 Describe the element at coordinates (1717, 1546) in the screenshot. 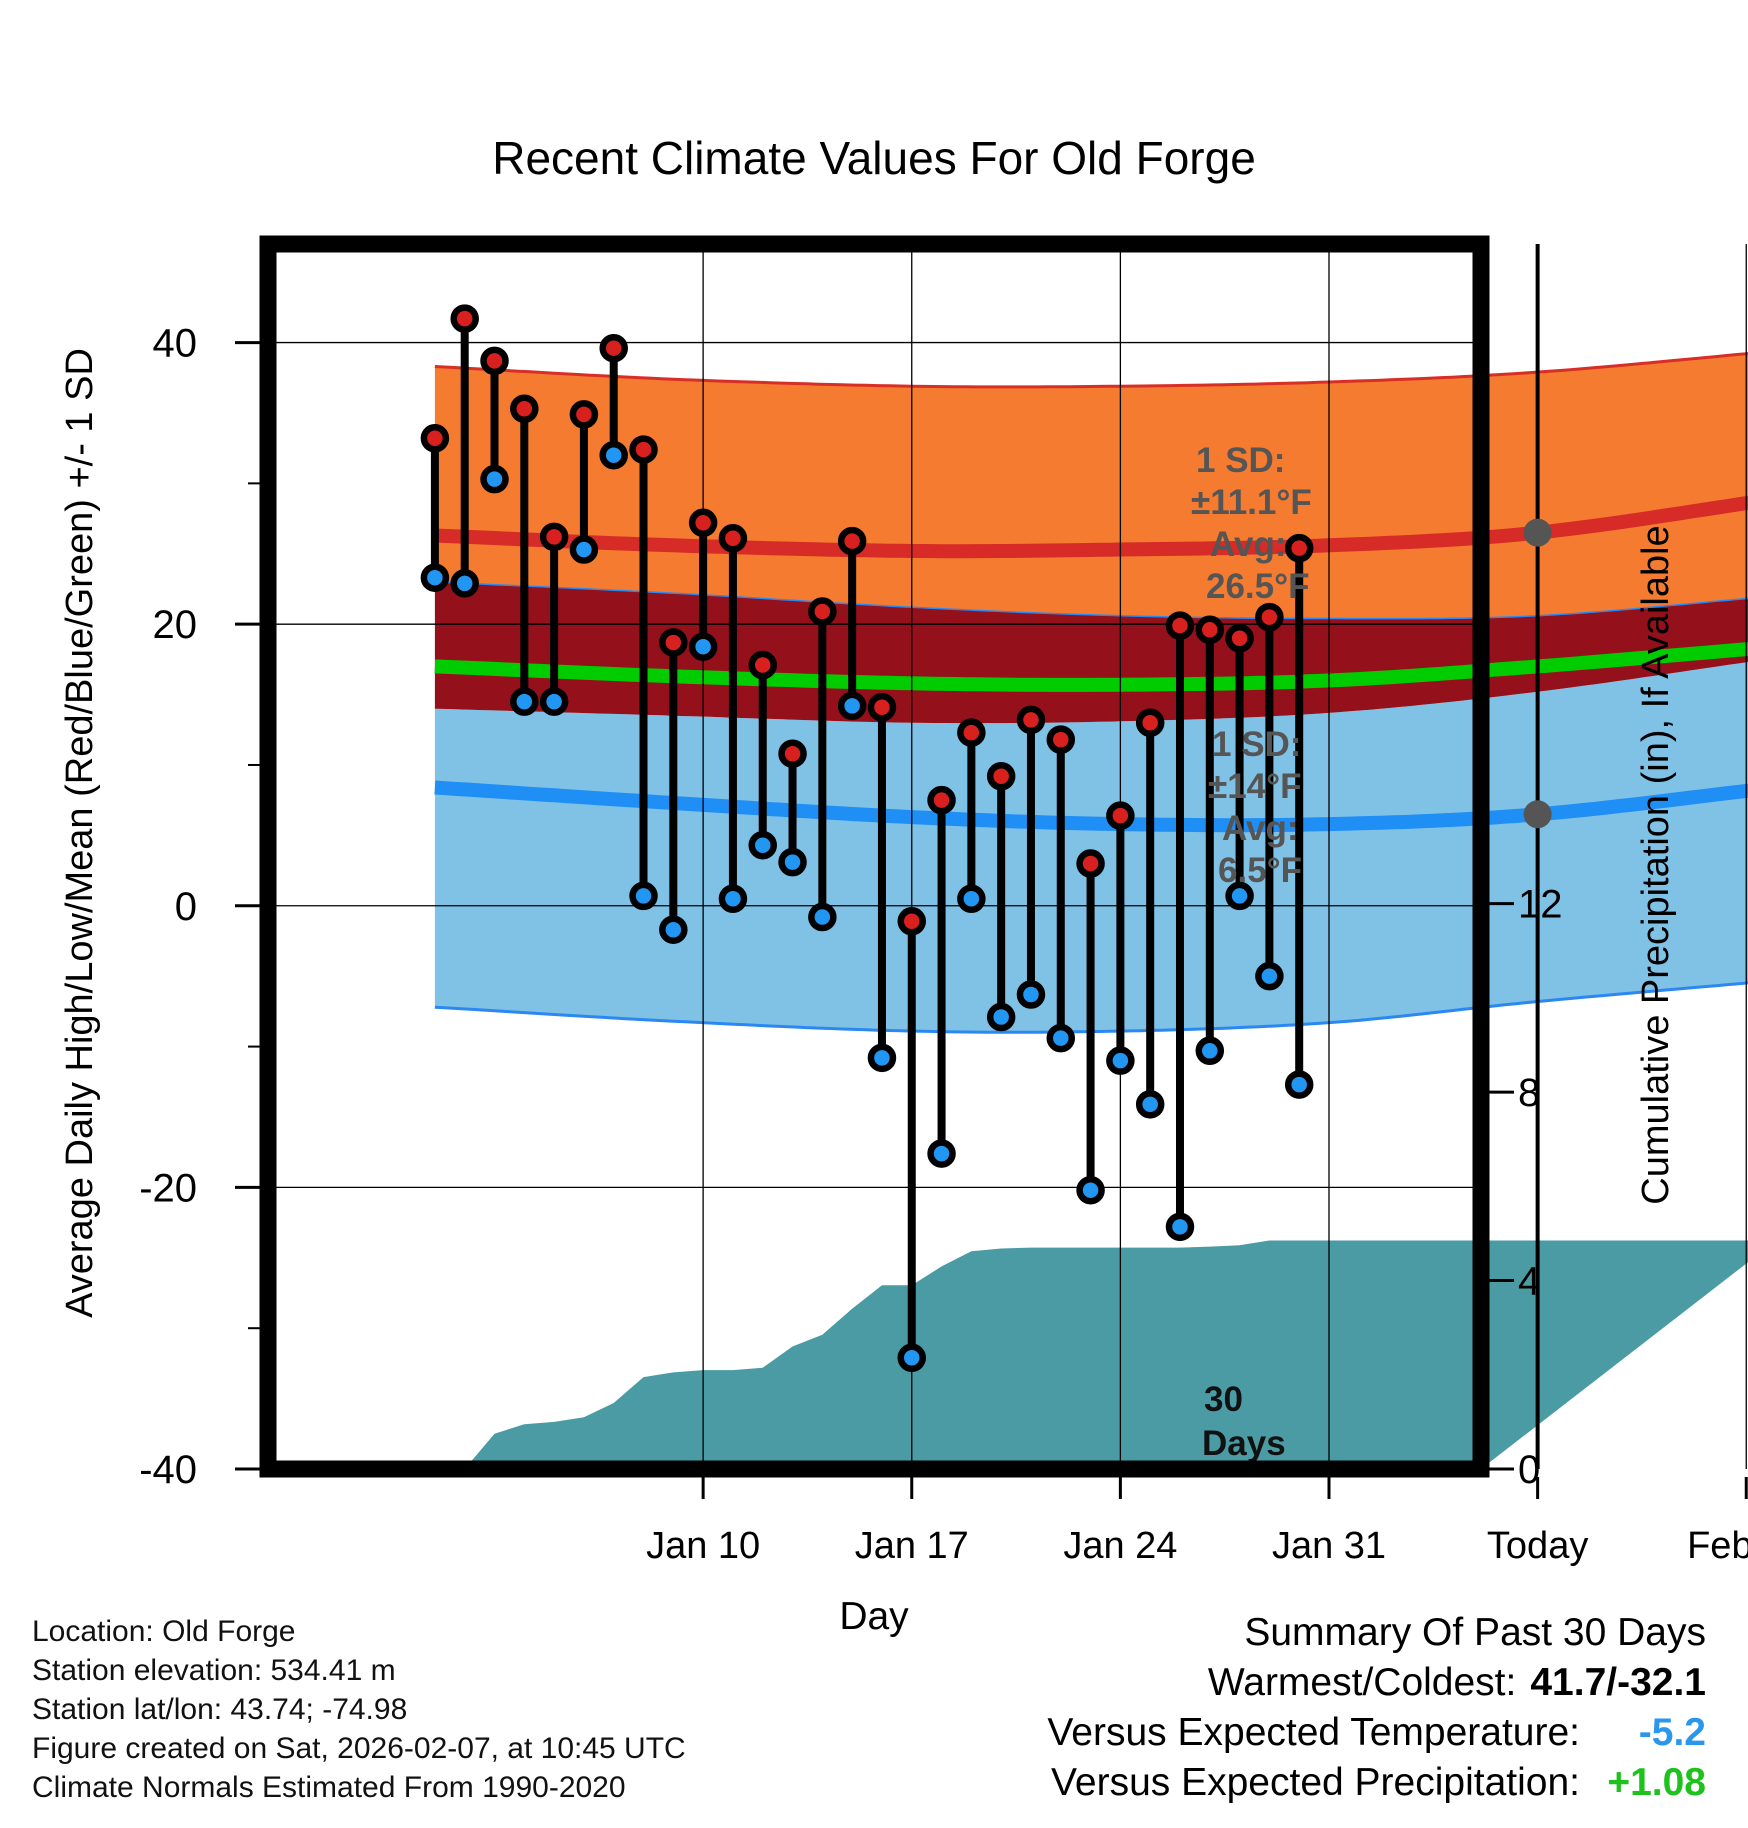

I see `x-tick-label: Feb 14` at that location.